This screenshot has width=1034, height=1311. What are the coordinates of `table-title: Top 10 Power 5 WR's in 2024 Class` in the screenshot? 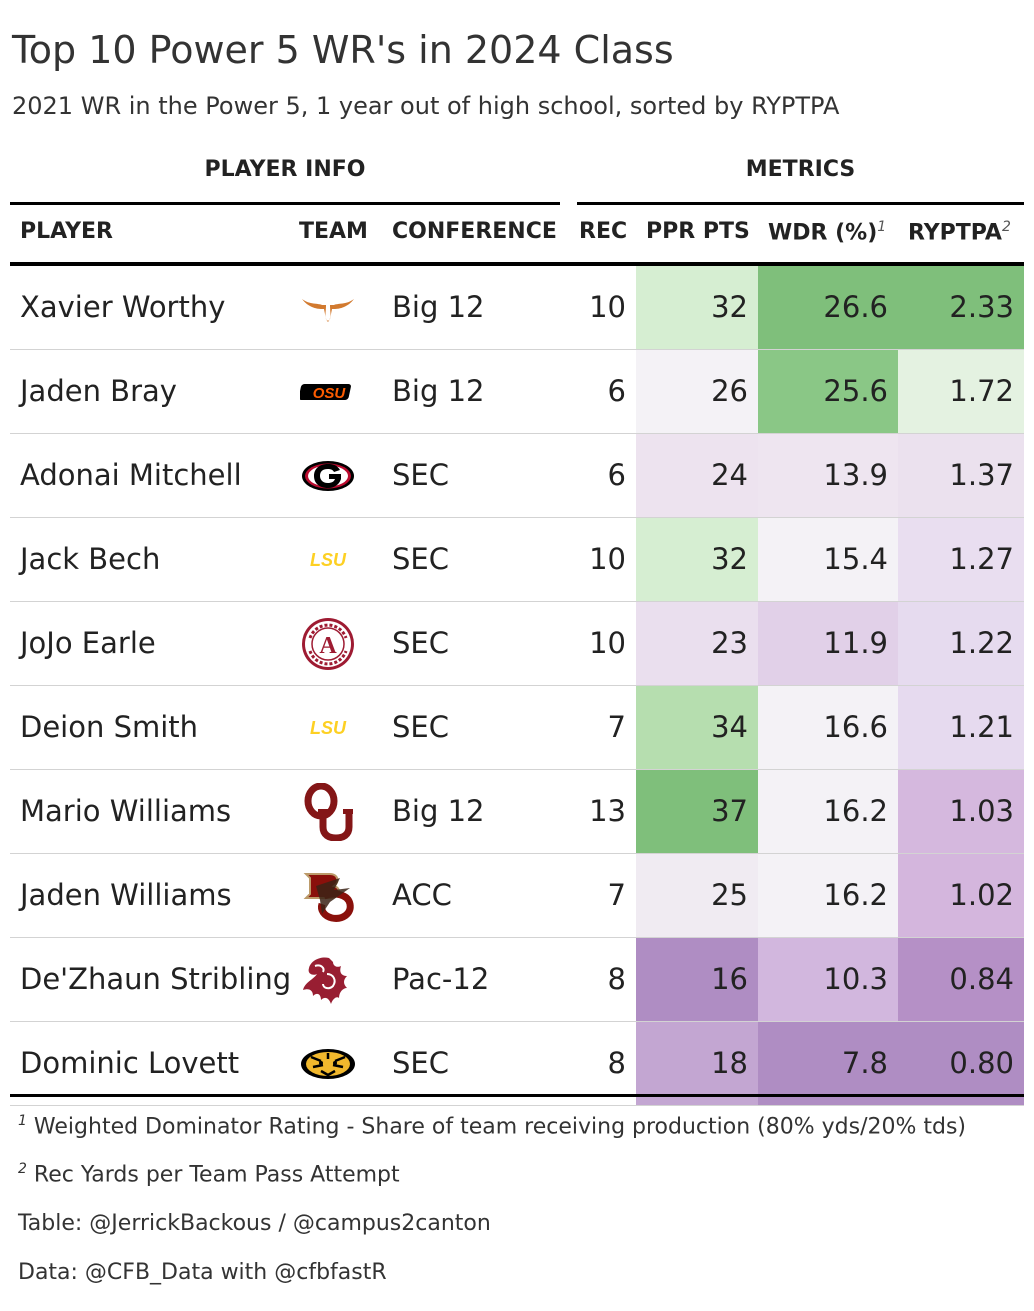 It's located at (343, 50).